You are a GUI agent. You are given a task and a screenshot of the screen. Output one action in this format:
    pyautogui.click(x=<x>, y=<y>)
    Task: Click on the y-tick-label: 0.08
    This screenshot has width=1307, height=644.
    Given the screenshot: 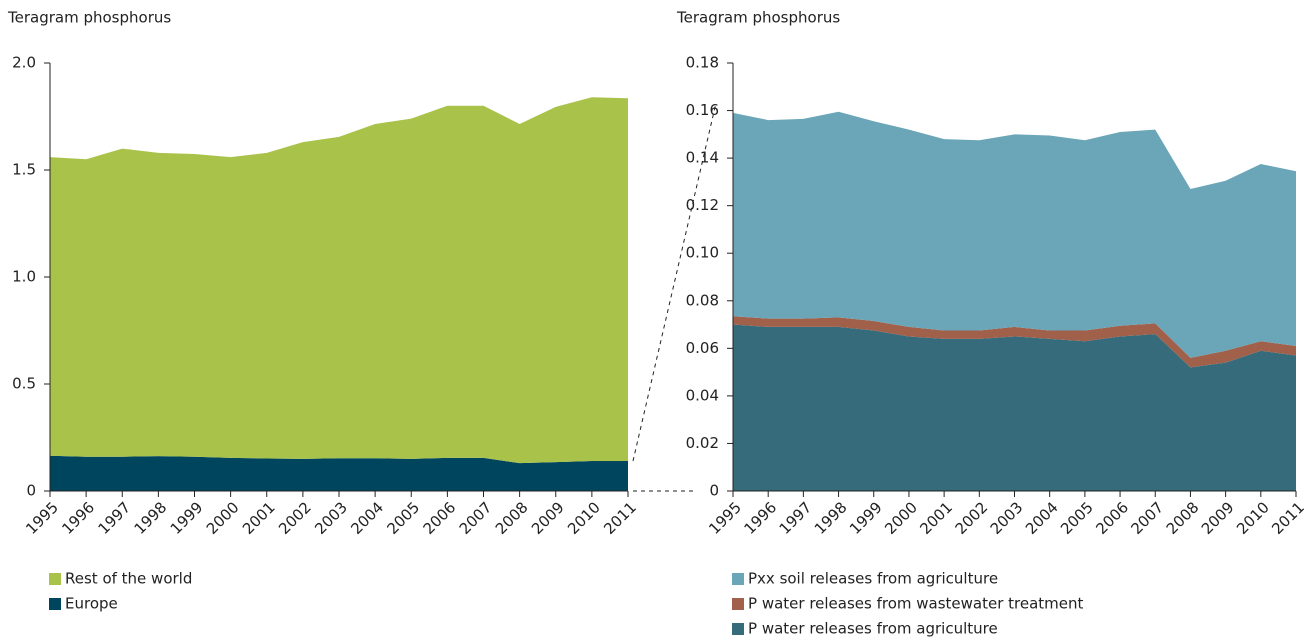 What is the action you would take?
    pyautogui.click(x=702, y=300)
    